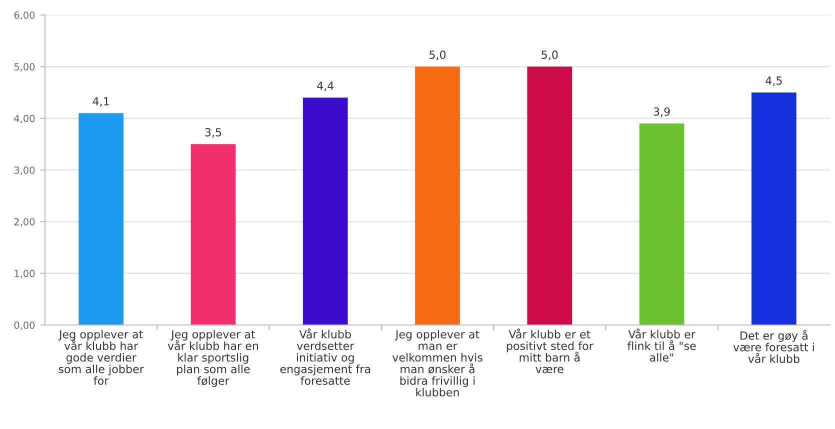  What do you see at coordinates (24, 222) in the screenshot?
I see `y-tick-label: 2,00` at bounding box center [24, 222].